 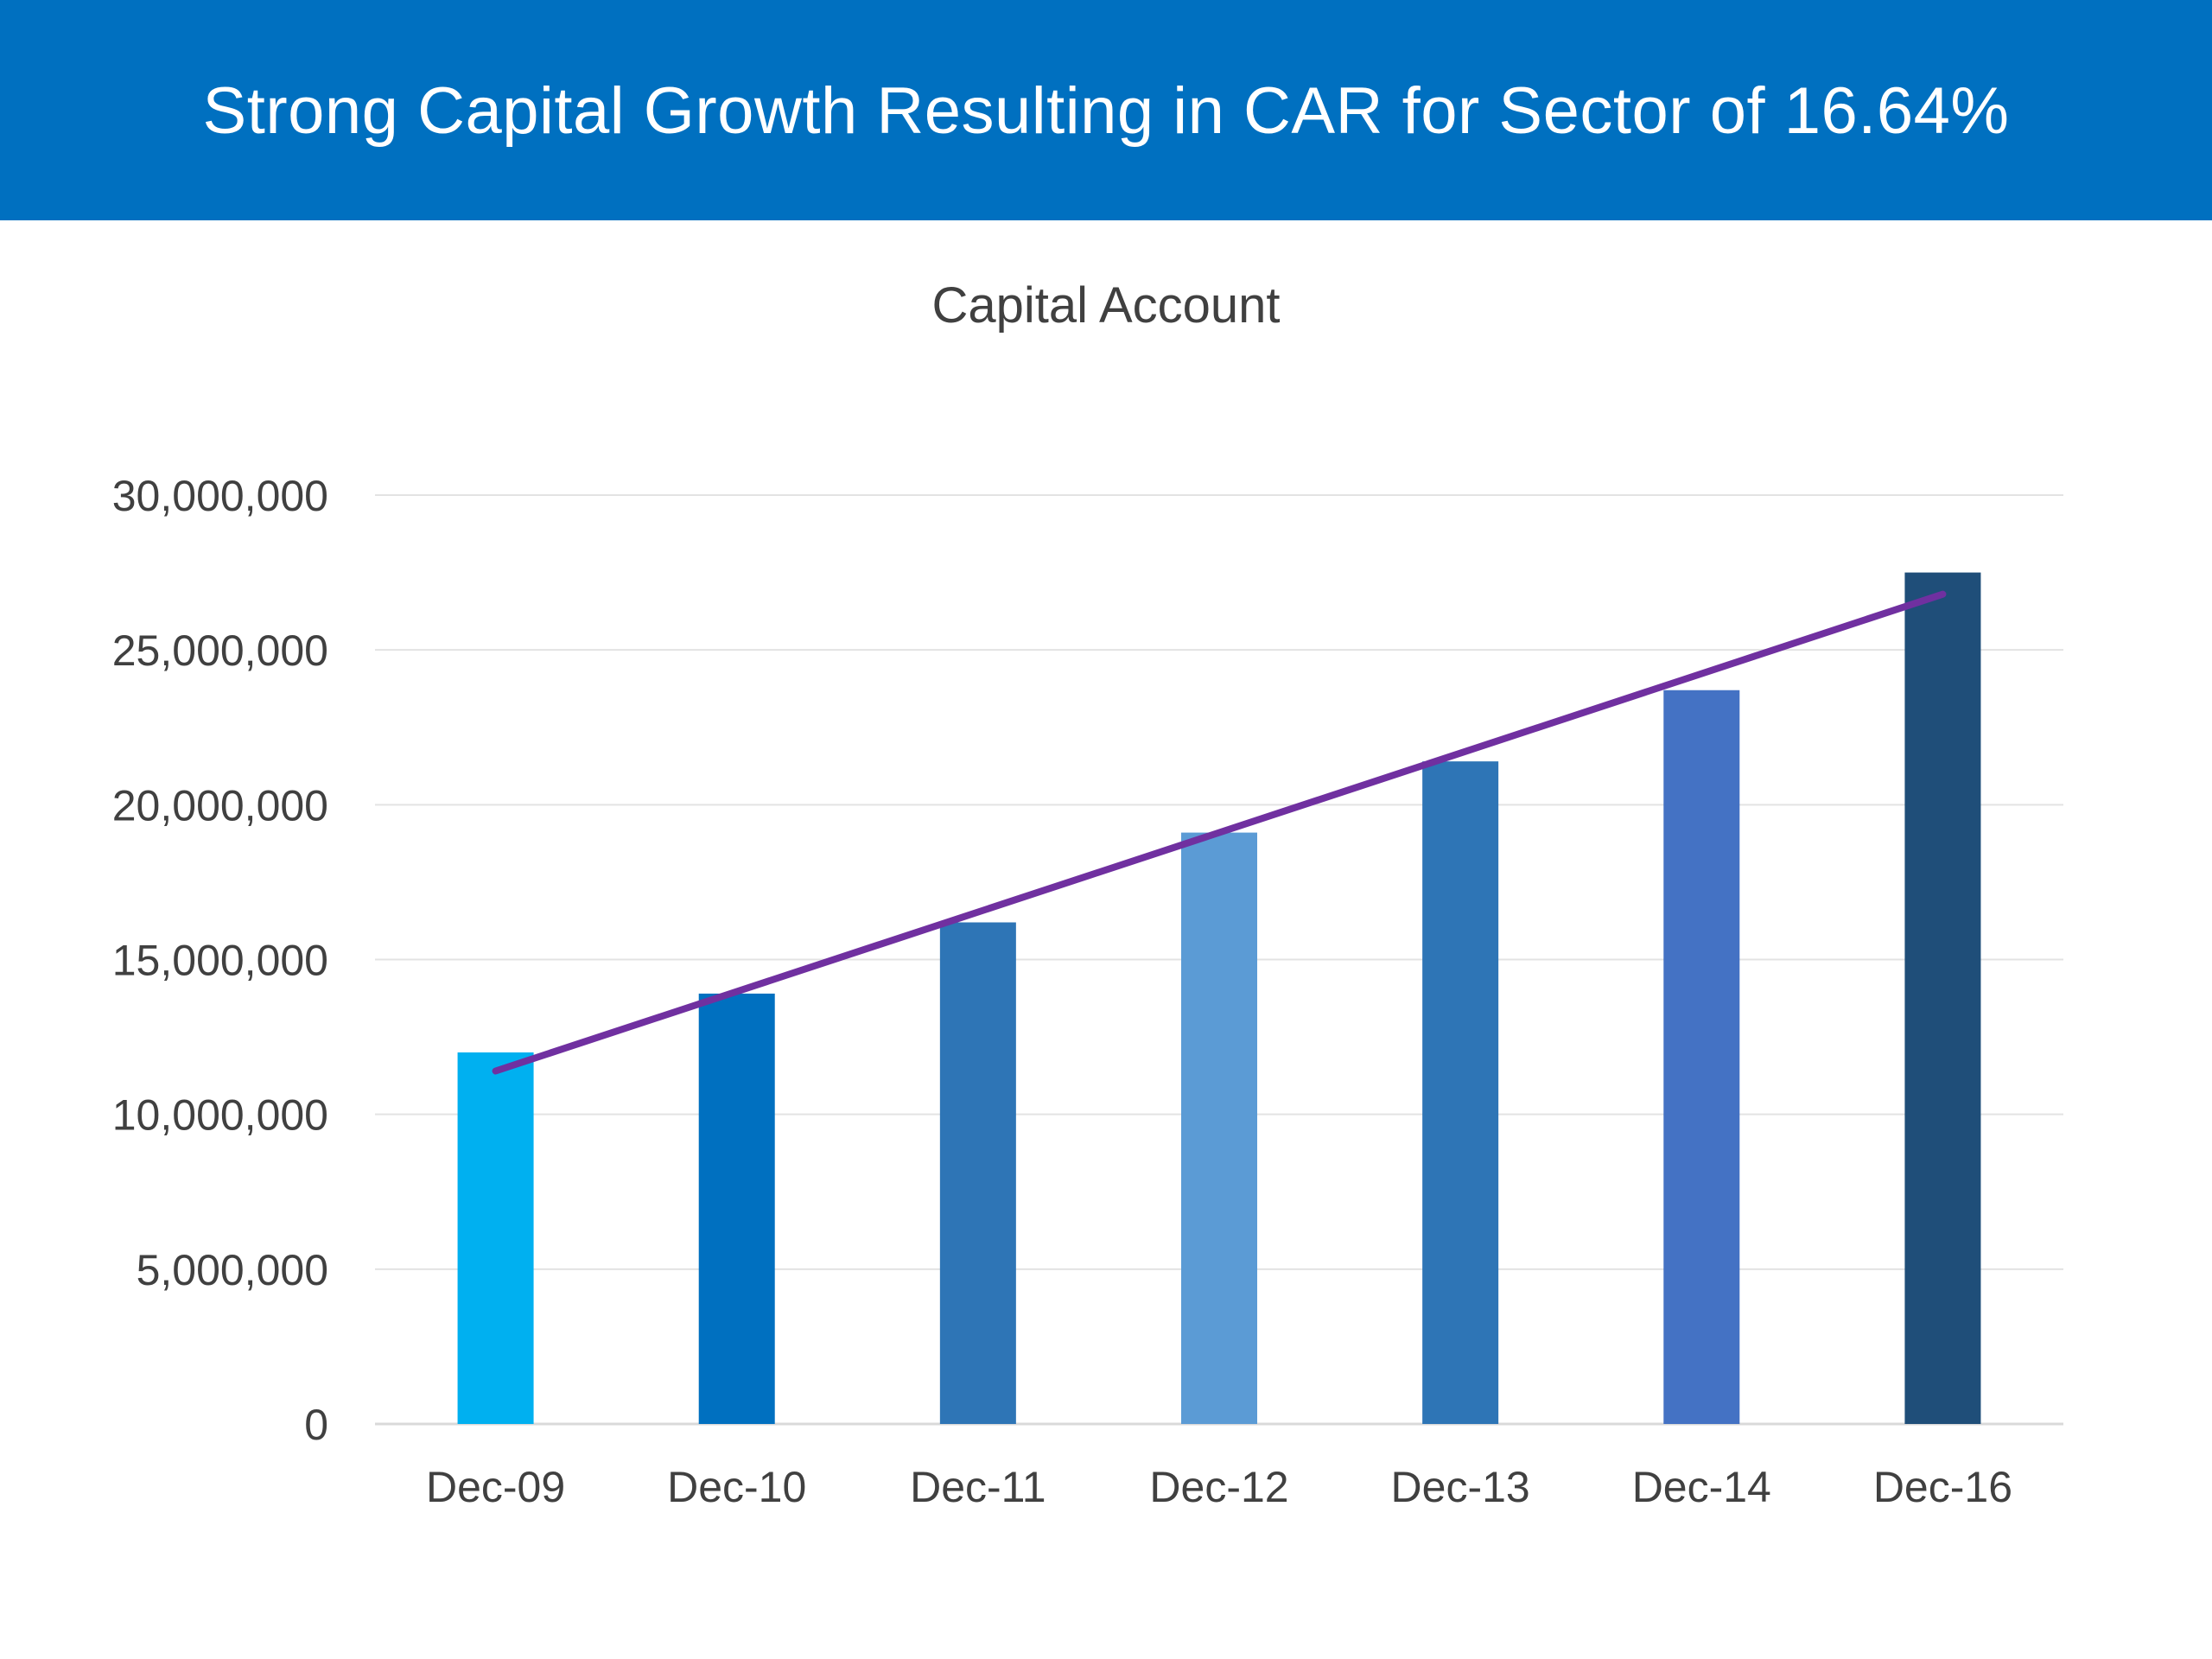 What do you see at coordinates (736, 1487) in the screenshot?
I see `x-tick-label: Dec-10` at bounding box center [736, 1487].